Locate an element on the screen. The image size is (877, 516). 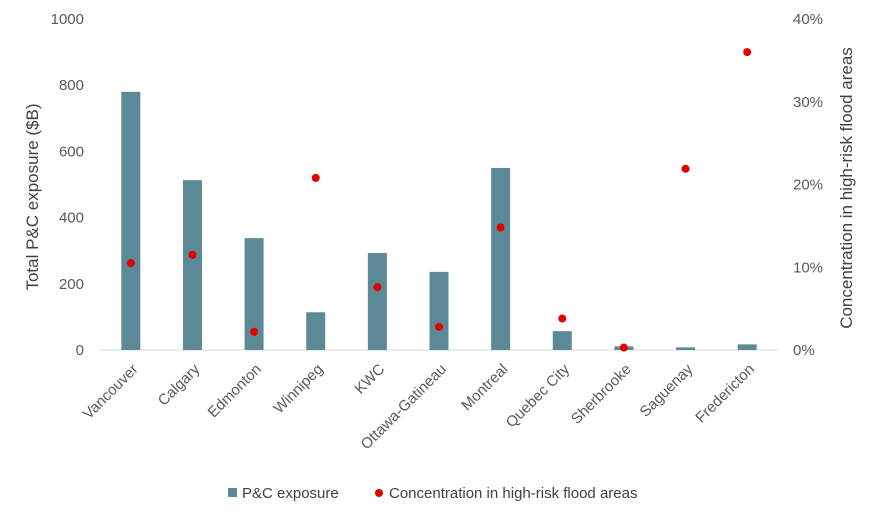
y2-tick-label: 0% is located at coordinates (804, 350).